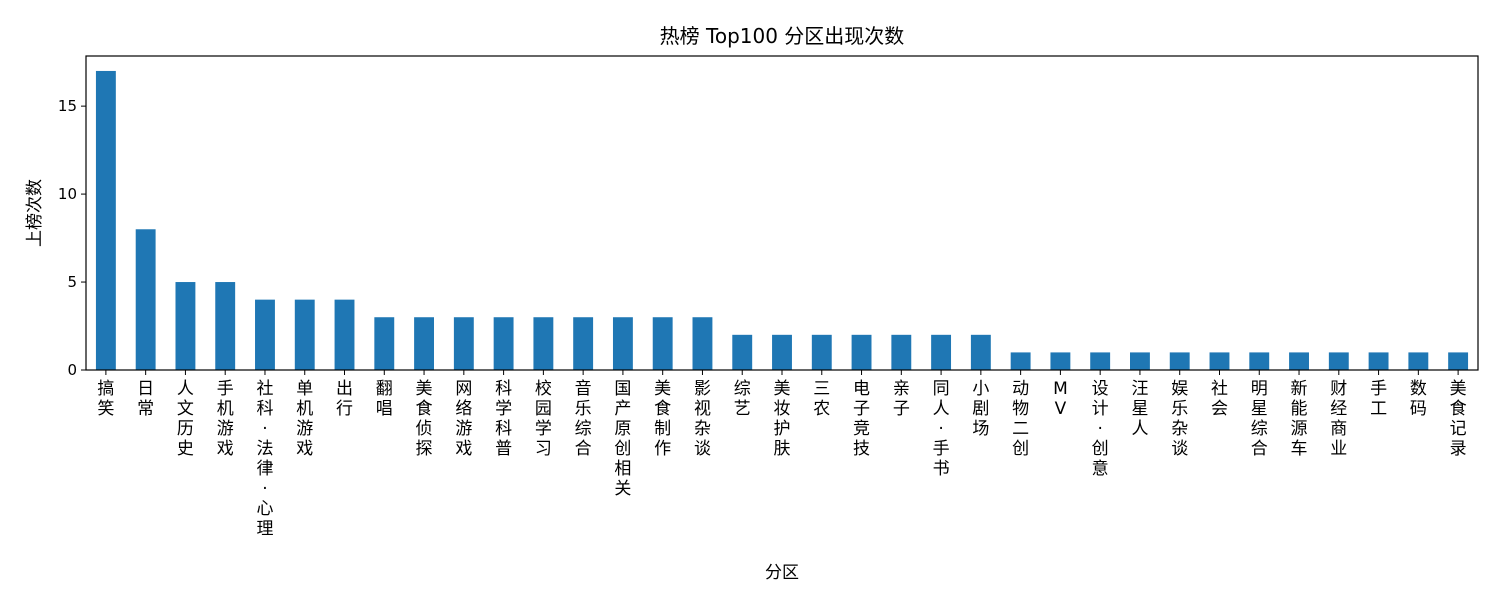  What do you see at coordinates (1458, 419) in the screenshot?
I see `x-tick-label-34: 美食记录` at bounding box center [1458, 419].